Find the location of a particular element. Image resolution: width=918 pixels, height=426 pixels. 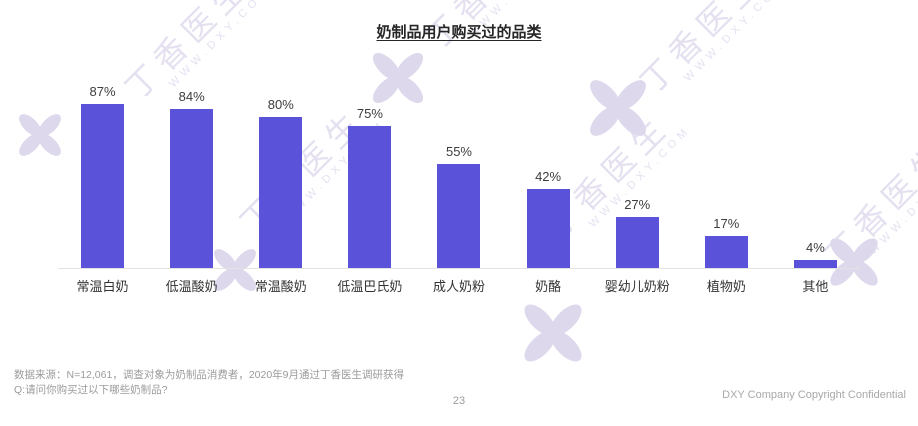

chart-title: 奶制品用户购买过的品类 is located at coordinates (459, 31).